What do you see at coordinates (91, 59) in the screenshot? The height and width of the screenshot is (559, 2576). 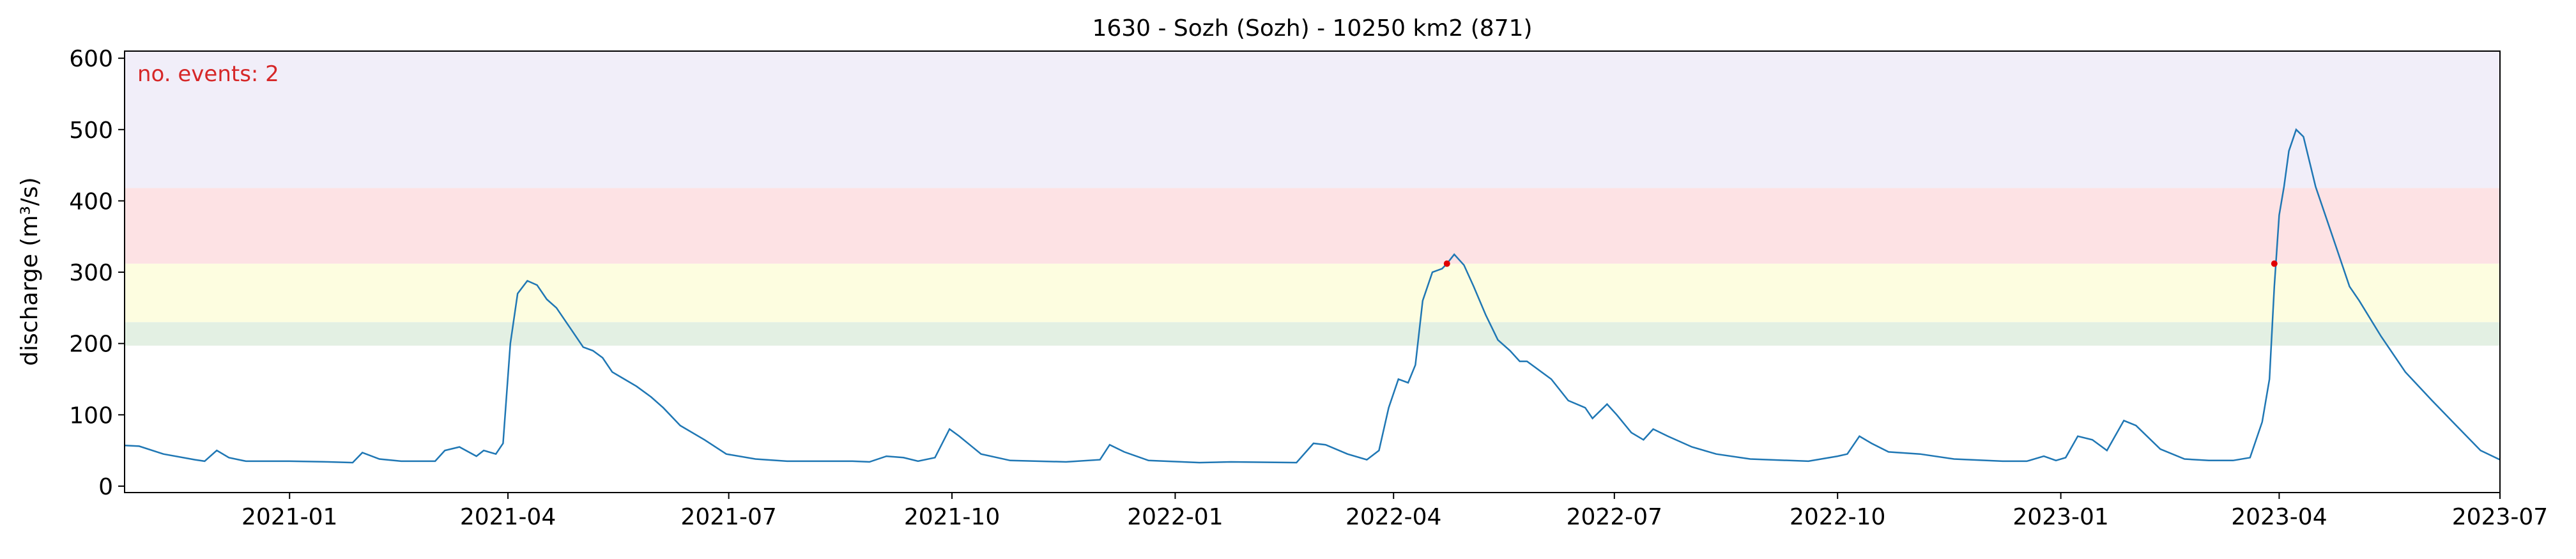 I see `y-tick-label: 600` at bounding box center [91, 59].